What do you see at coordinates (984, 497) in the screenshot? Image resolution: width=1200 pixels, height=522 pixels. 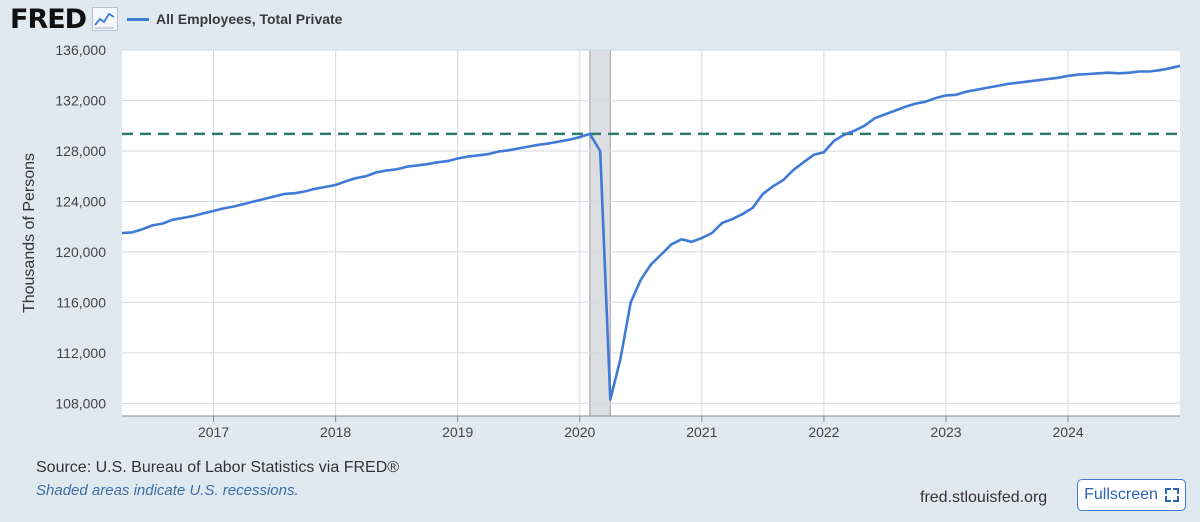 I see `site-link: fred.stlouisfed.org` at bounding box center [984, 497].